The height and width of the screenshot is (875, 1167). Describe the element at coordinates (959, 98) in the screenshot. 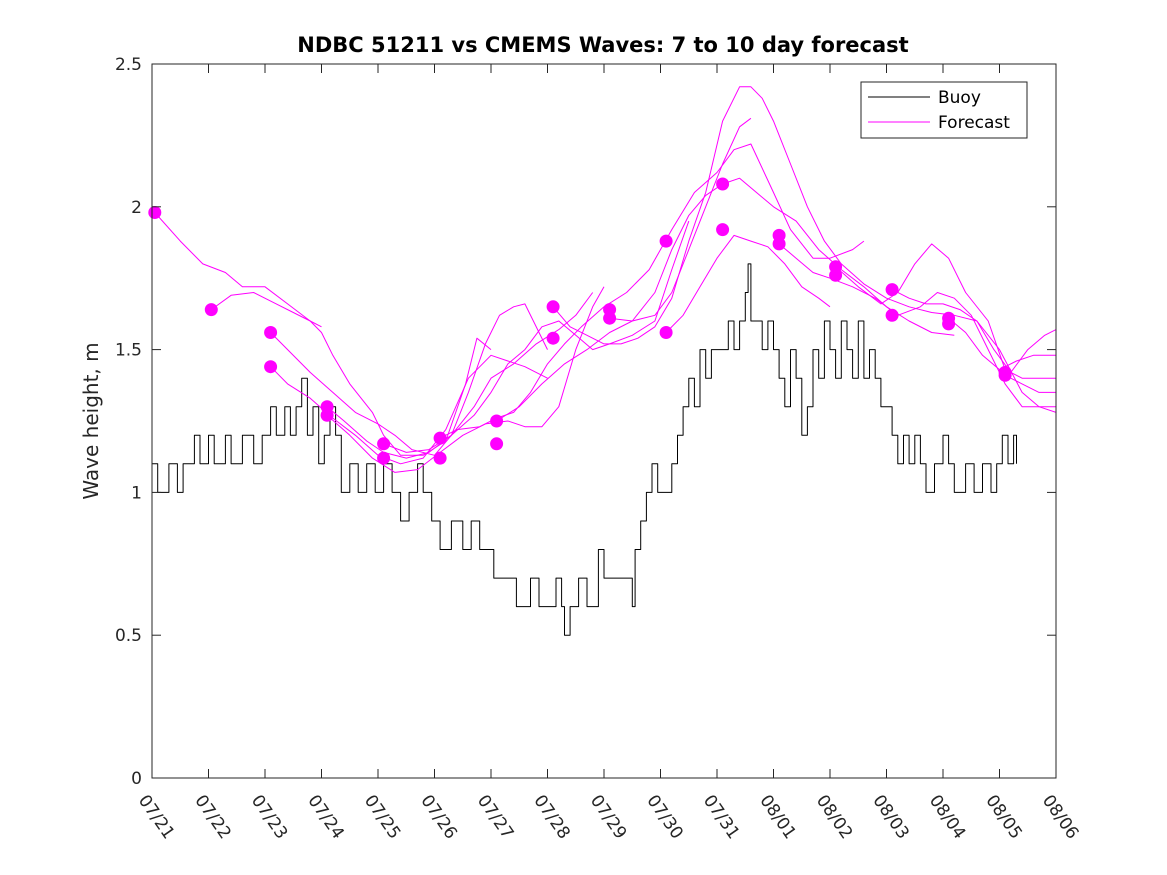

I see `legend-buoy-label: Buoy` at that location.